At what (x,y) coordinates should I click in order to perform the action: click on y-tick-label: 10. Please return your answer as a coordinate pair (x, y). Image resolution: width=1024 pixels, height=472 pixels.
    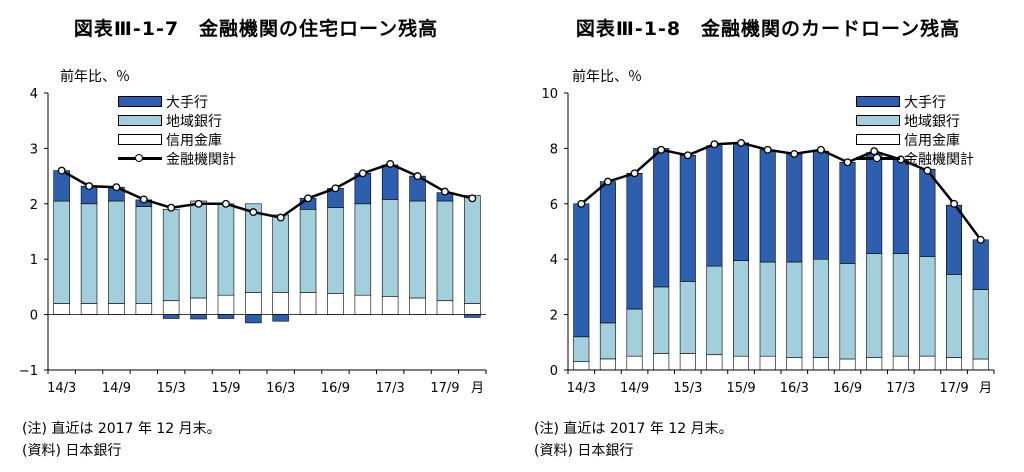
    Looking at the image, I should click on (549, 94).